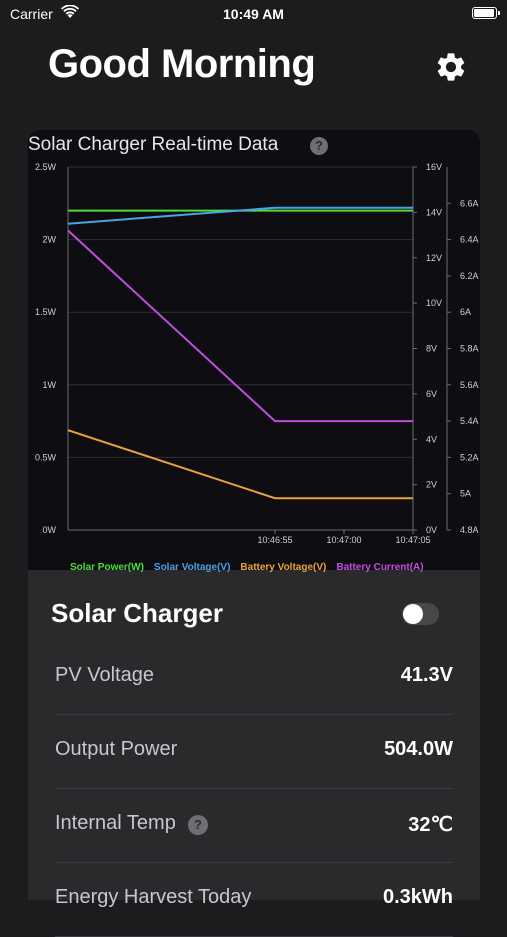 Image resolution: width=507 pixels, height=937 pixels. I want to click on battery-icon, so click(486, 13).